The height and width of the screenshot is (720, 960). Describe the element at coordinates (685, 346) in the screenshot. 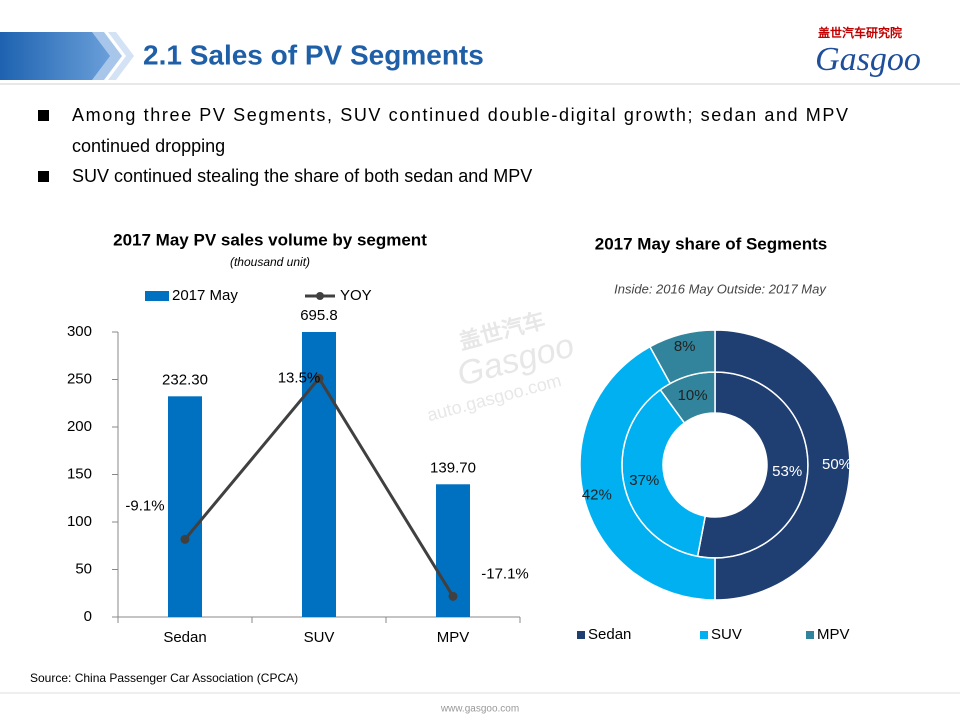

I see `data-label: 8%` at that location.